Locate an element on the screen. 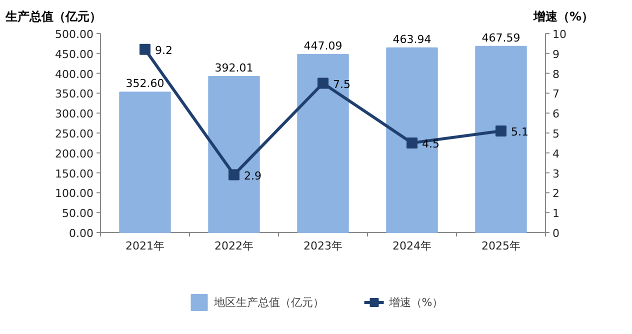 This screenshot has height=334, width=632. x-tick-label: 2024年 is located at coordinates (412, 246).